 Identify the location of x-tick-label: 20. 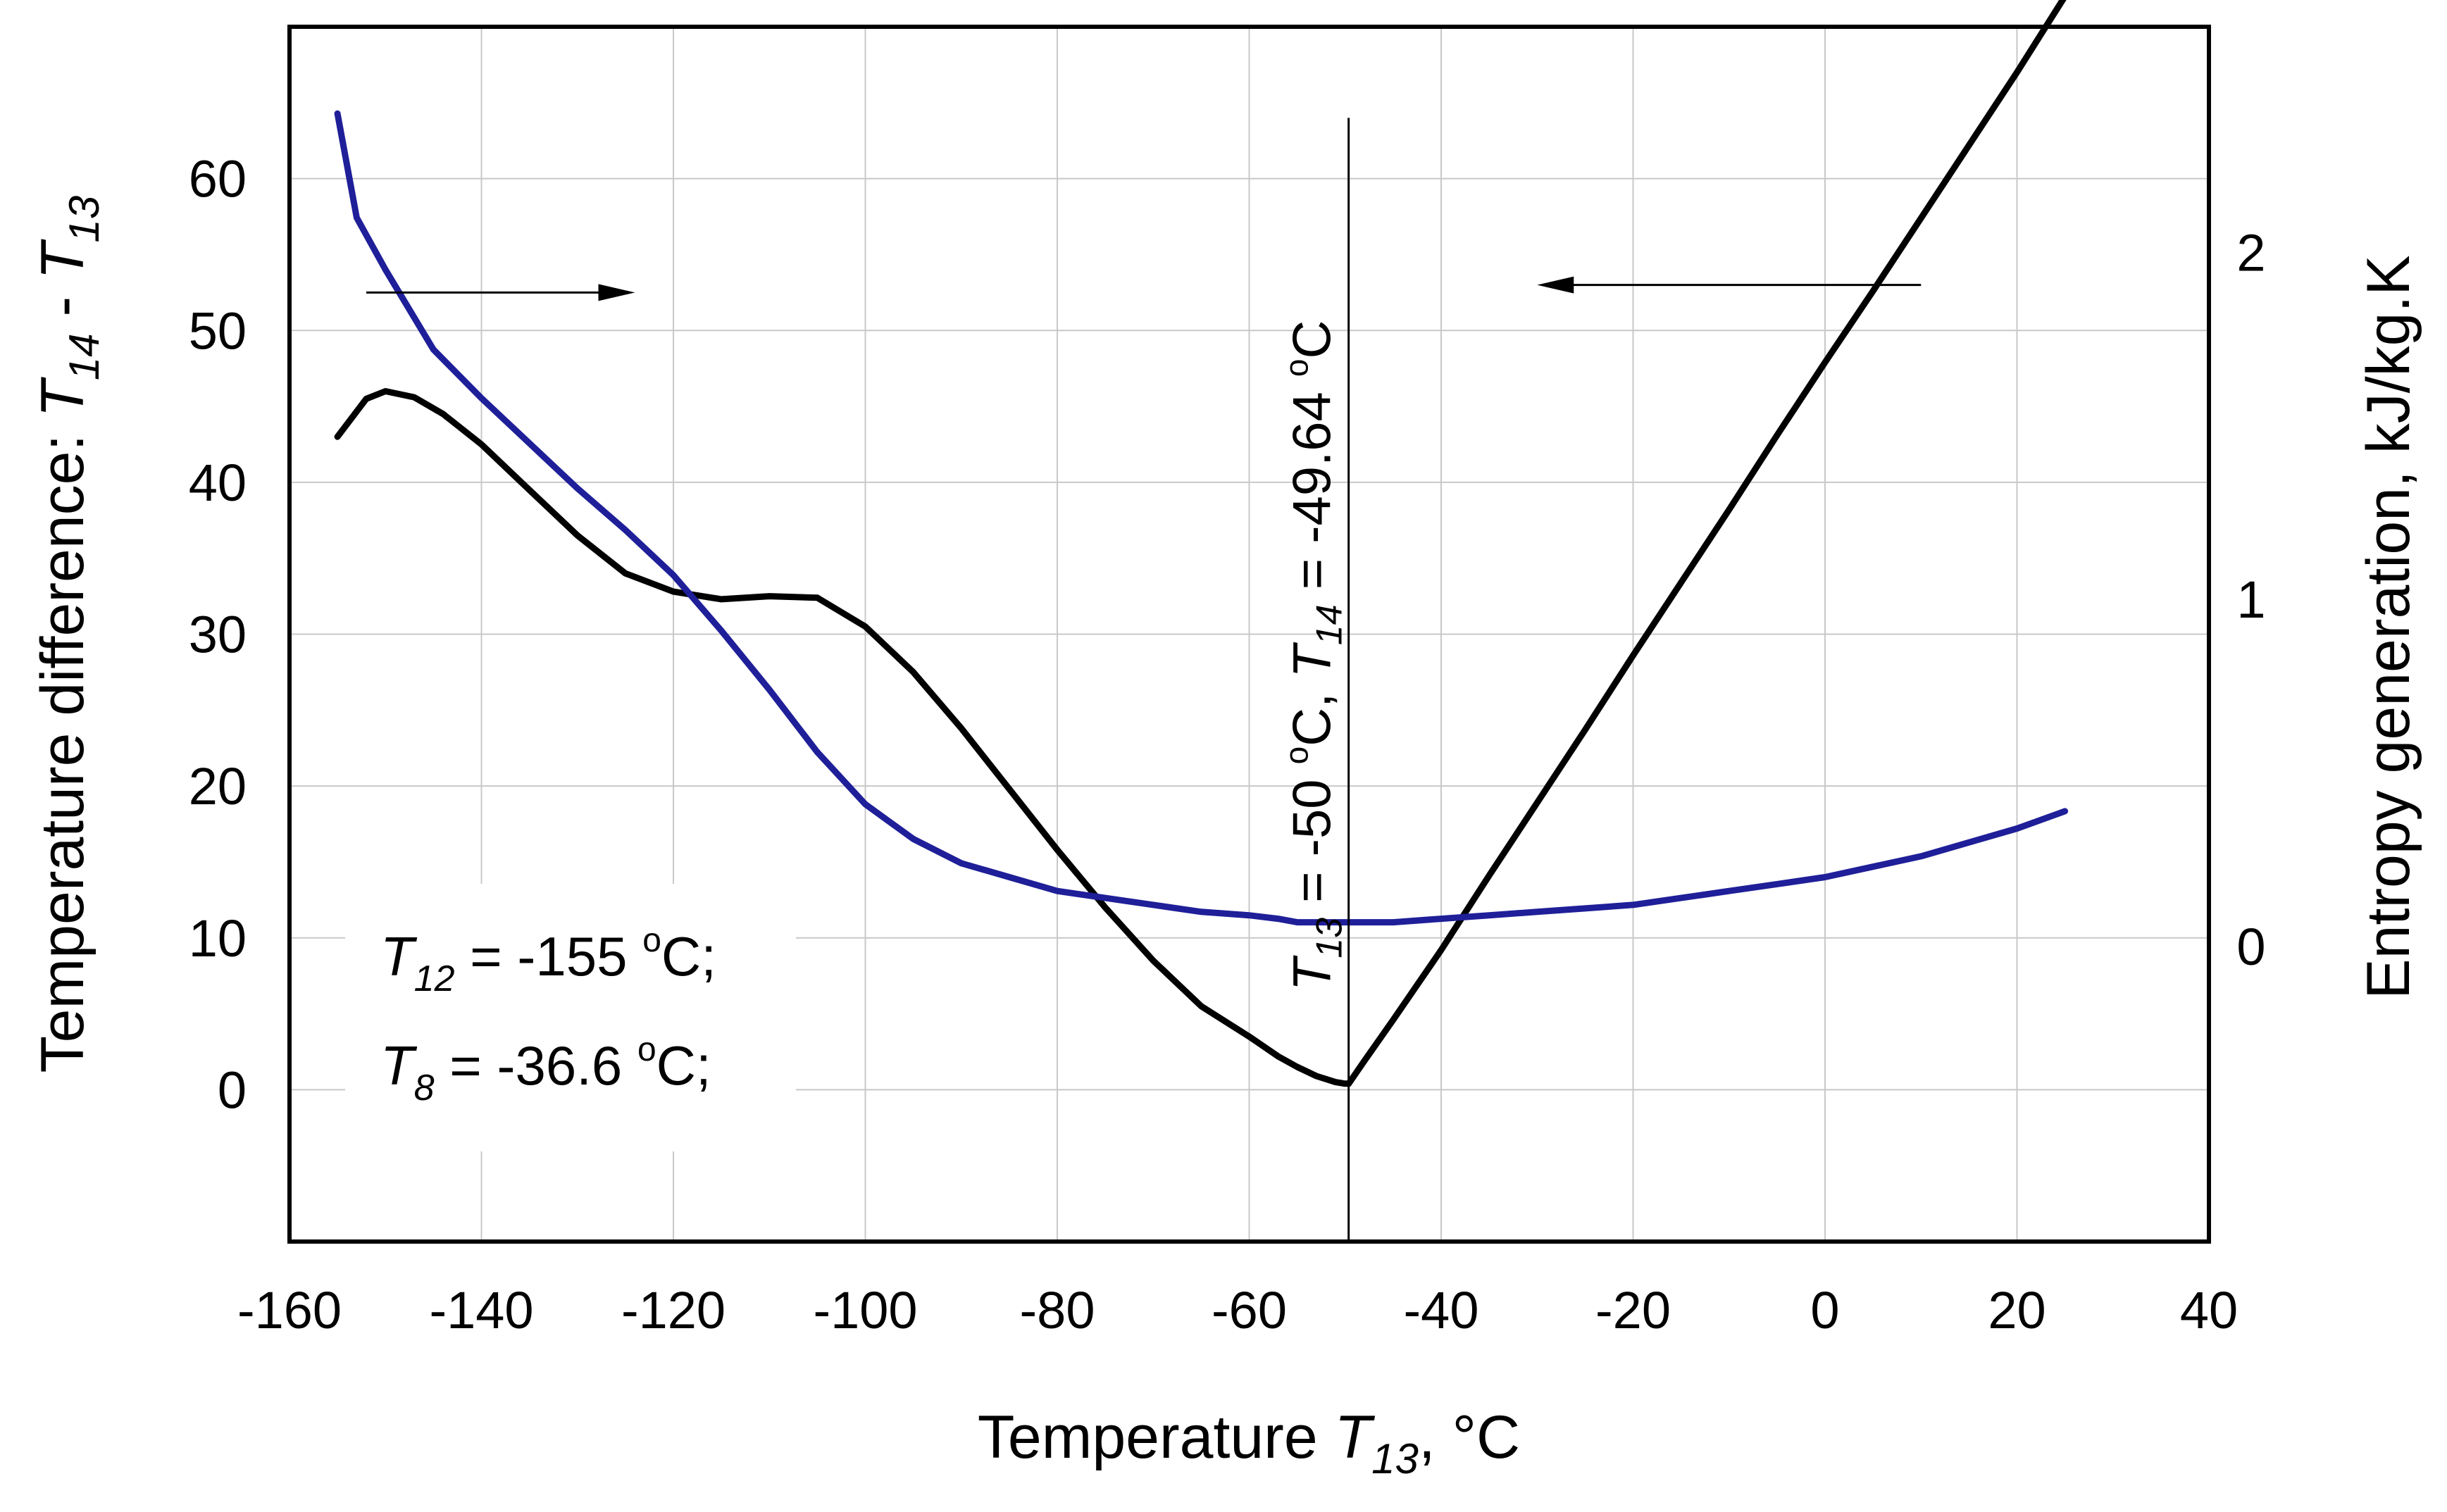
(2017, 1310).